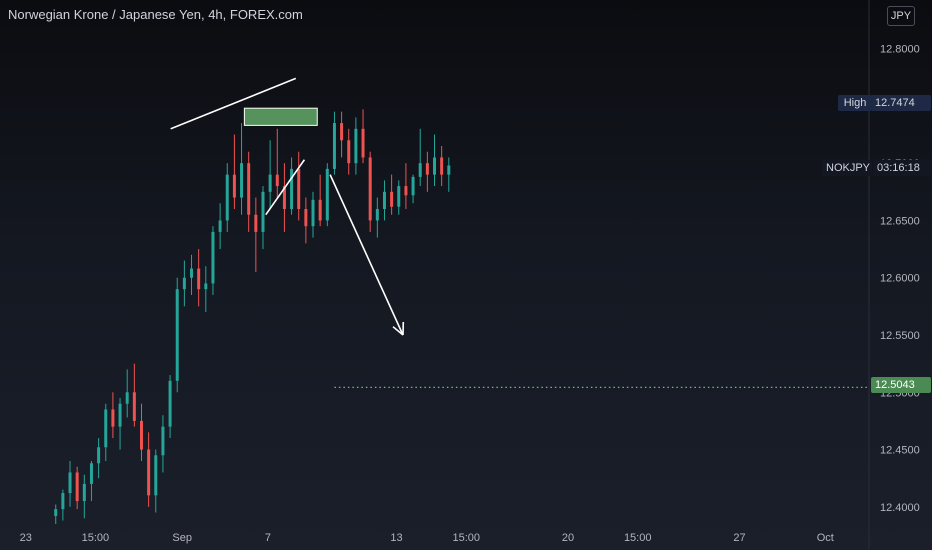 The image size is (932, 550). I want to click on target-price-badge: 12.5043, so click(901, 385).